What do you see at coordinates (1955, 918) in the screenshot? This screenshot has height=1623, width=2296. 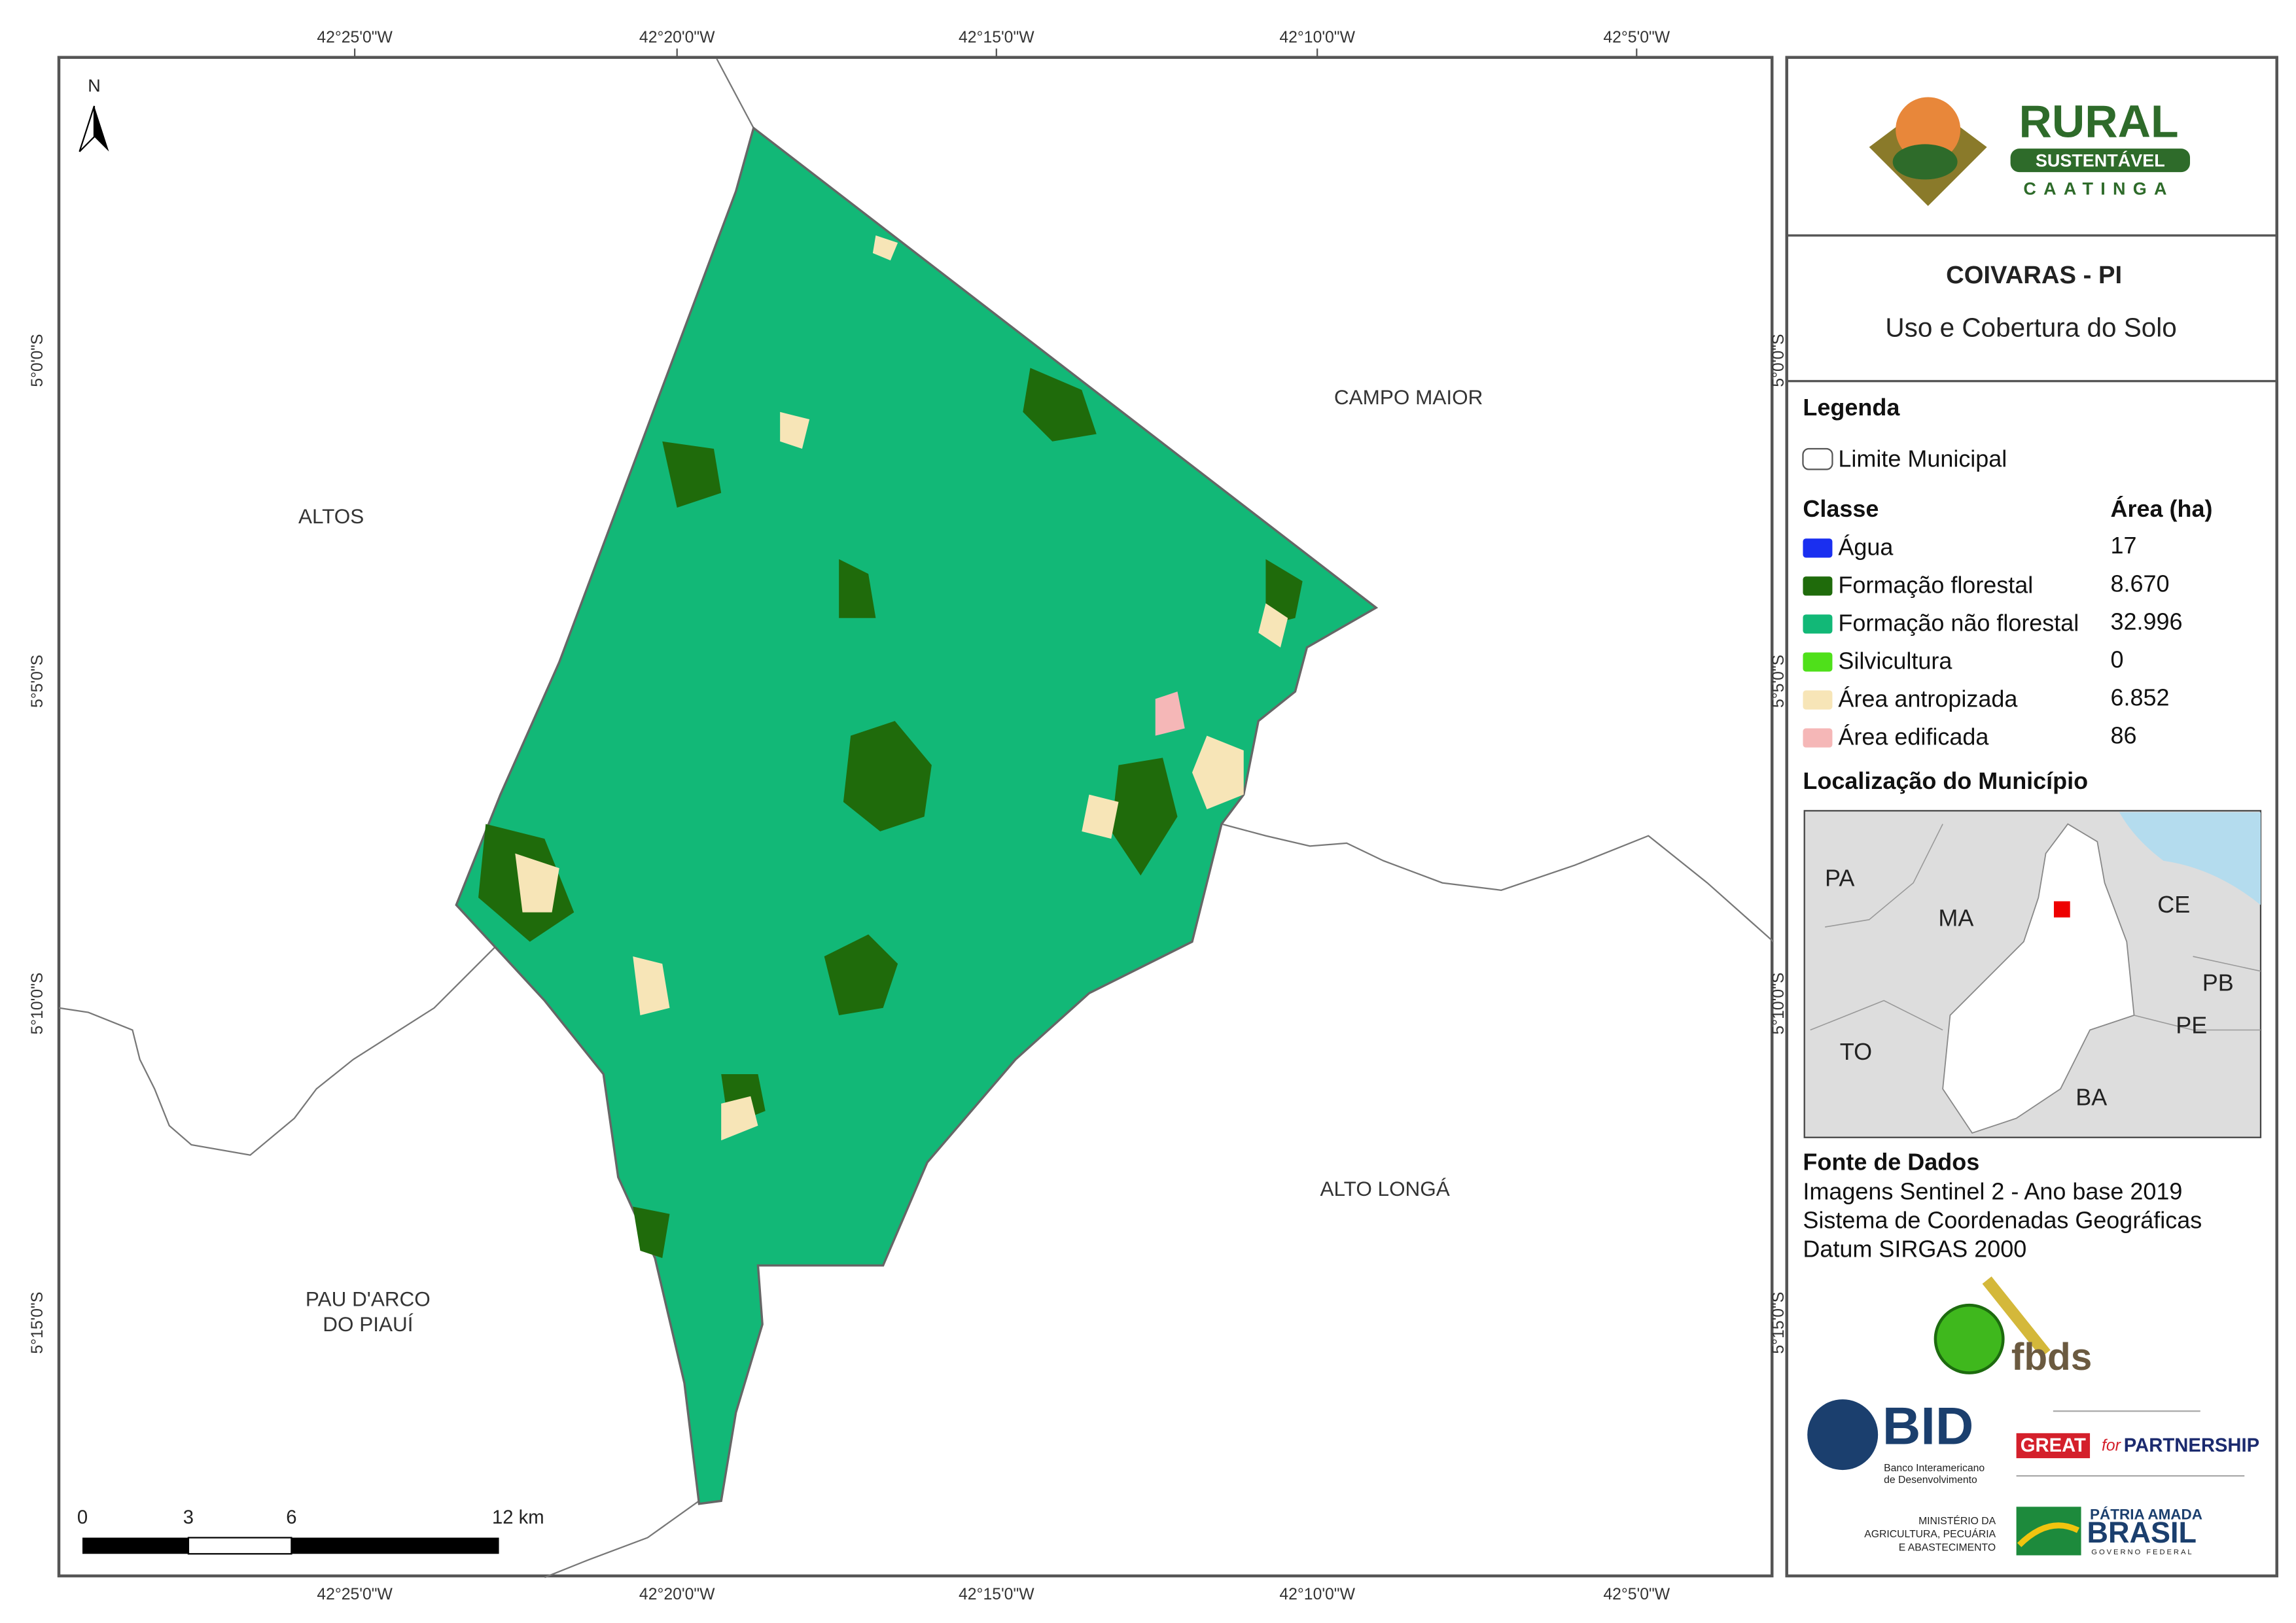 I see `state-label: MA` at bounding box center [1955, 918].